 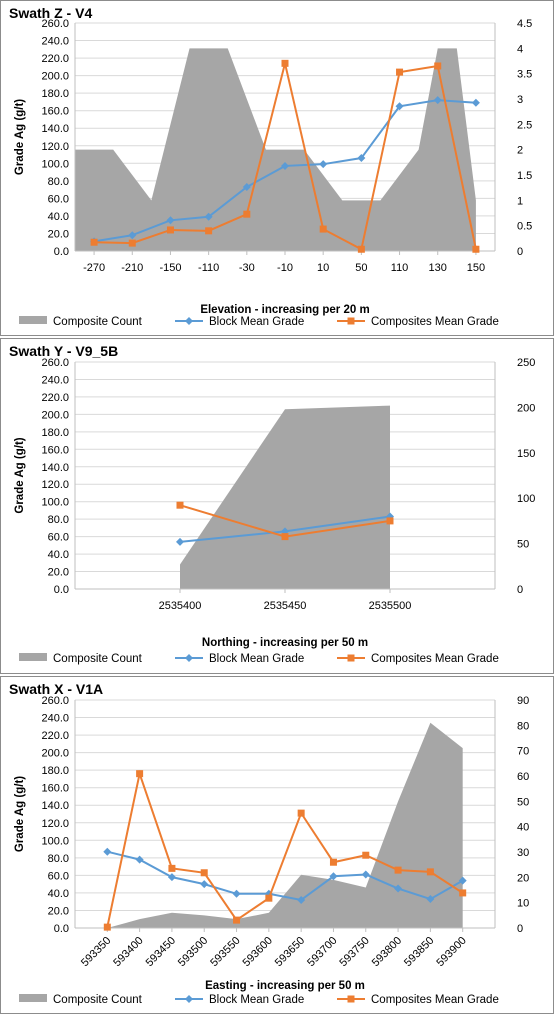 I want to click on x-tick-label: 593600, so click(x=258, y=952).